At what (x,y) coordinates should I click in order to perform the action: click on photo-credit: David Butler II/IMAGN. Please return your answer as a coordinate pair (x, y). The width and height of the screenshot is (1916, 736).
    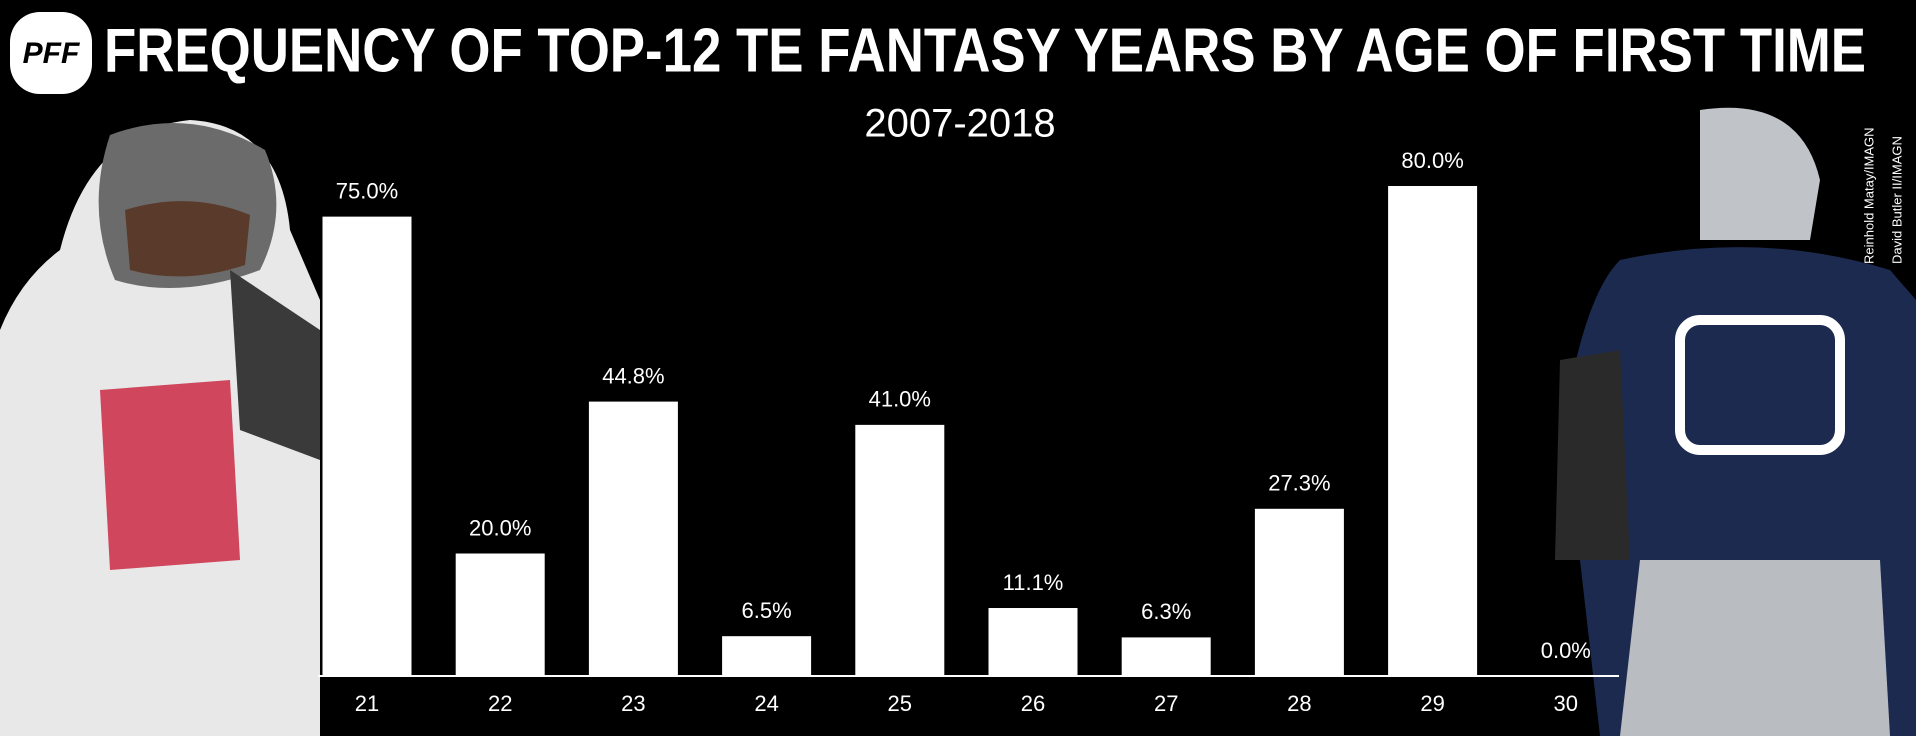
    Looking at the image, I should click on (1896, 200).